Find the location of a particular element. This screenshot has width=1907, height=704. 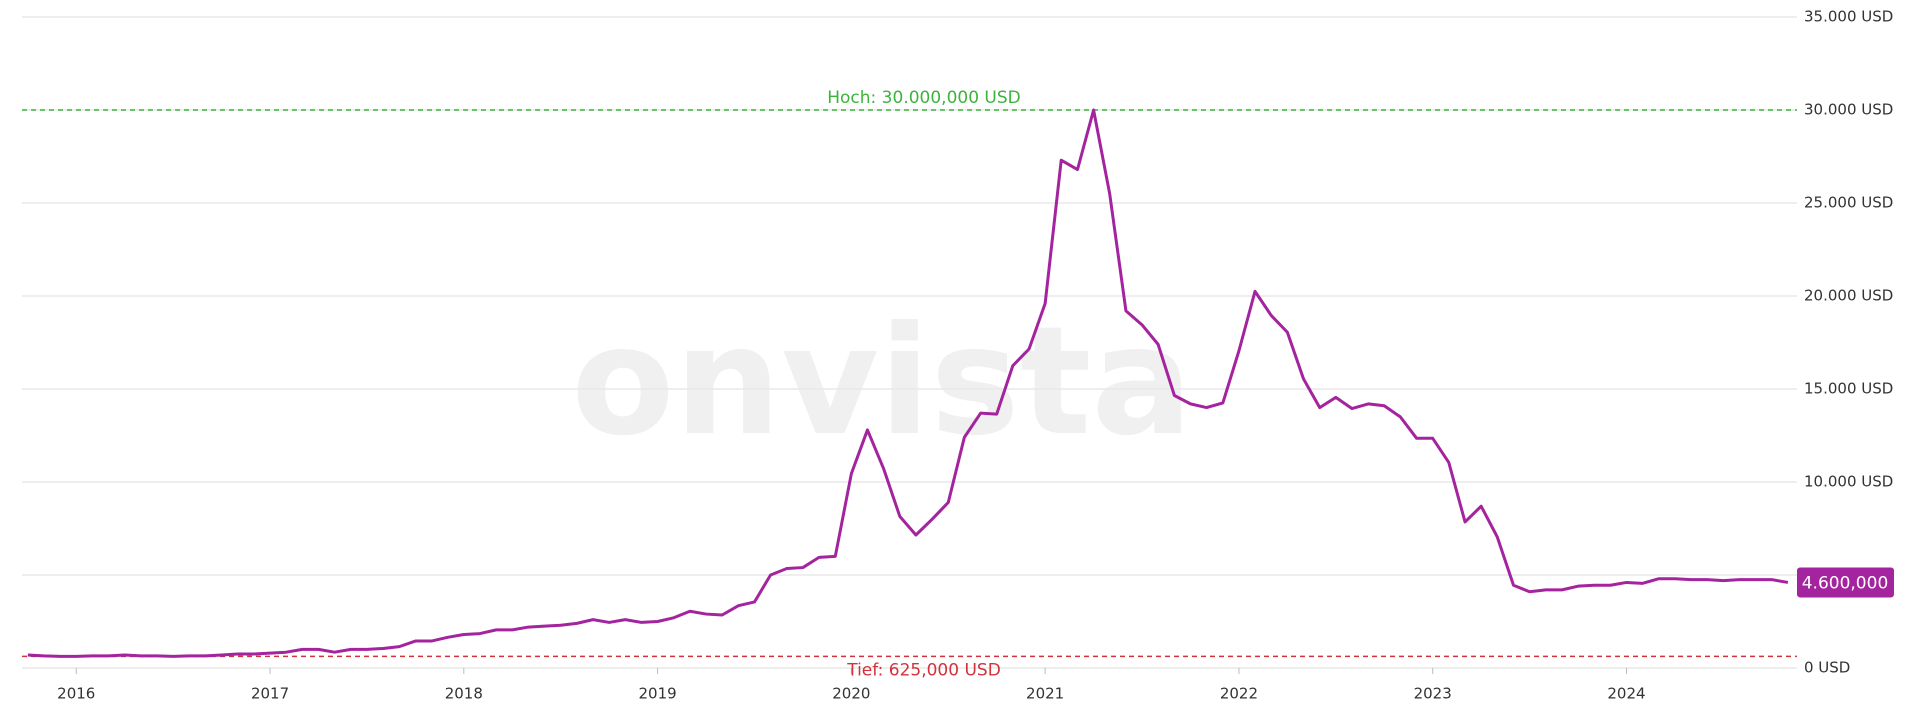

x-tick-label: 2018 is located at coordinates (464, 694).